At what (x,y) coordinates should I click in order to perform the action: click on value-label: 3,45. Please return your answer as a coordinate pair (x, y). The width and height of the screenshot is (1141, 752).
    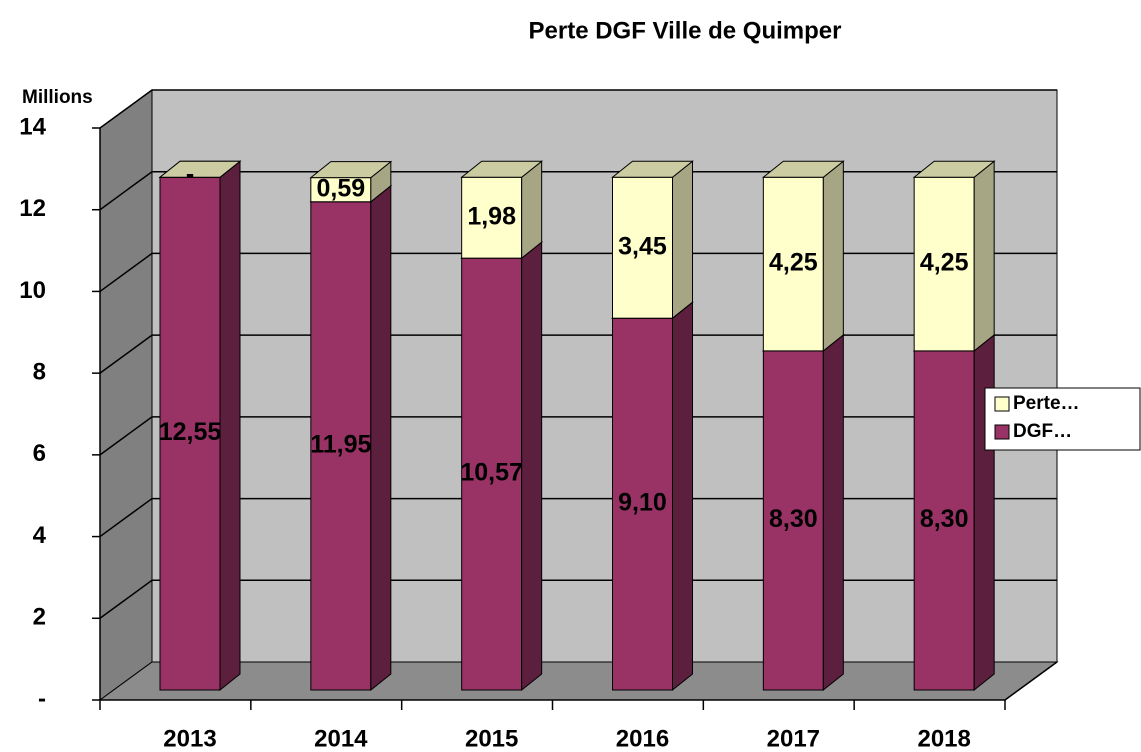
    Looking at the image, I should click on (642, 246).